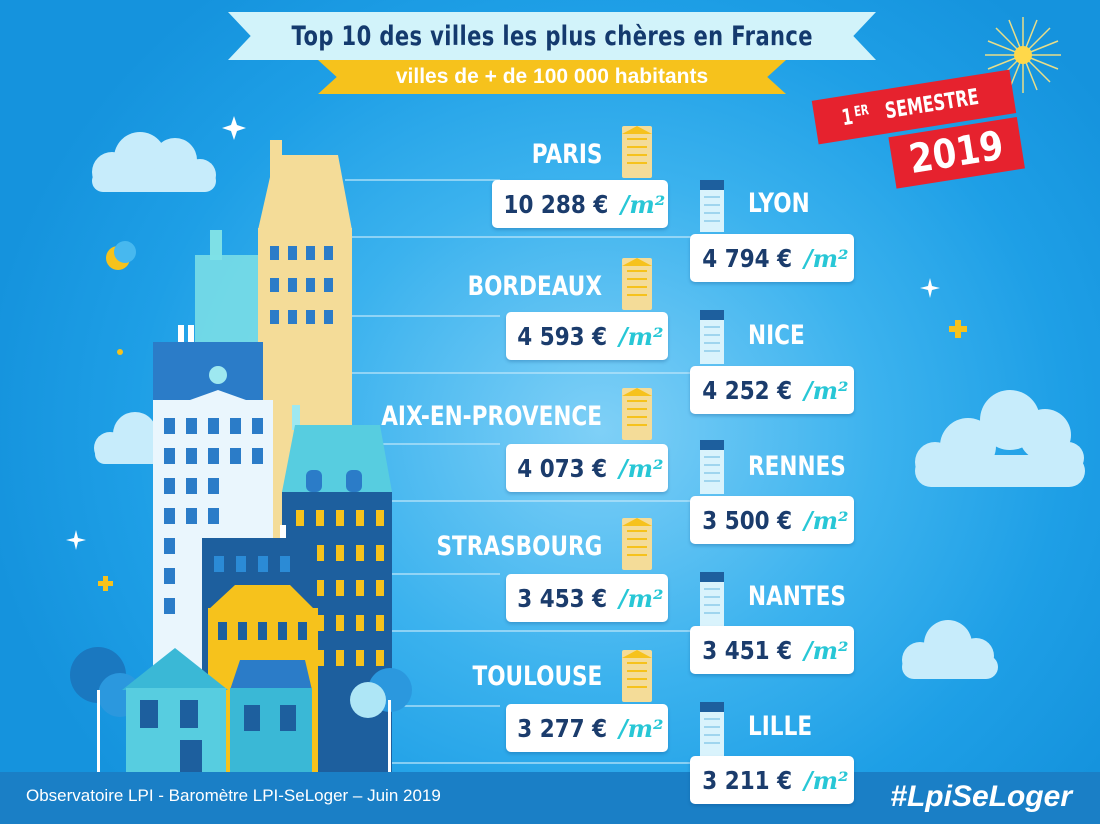 The height and width of the screenshot is (824, 1100). I want to click on price-box: 3 277 € /m², so click(587, 728).